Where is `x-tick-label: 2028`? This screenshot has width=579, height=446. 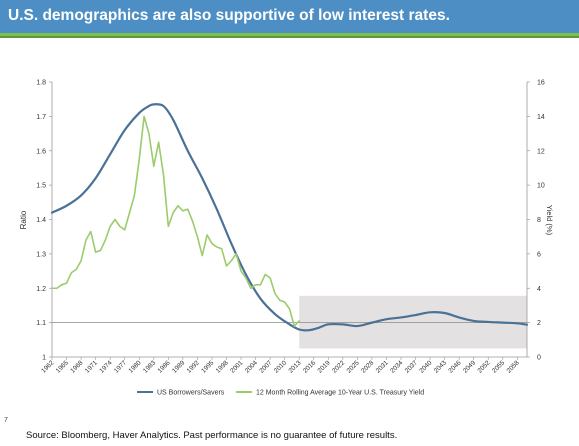 x-tick-label: 2028 is located at coordinates (367, 366).